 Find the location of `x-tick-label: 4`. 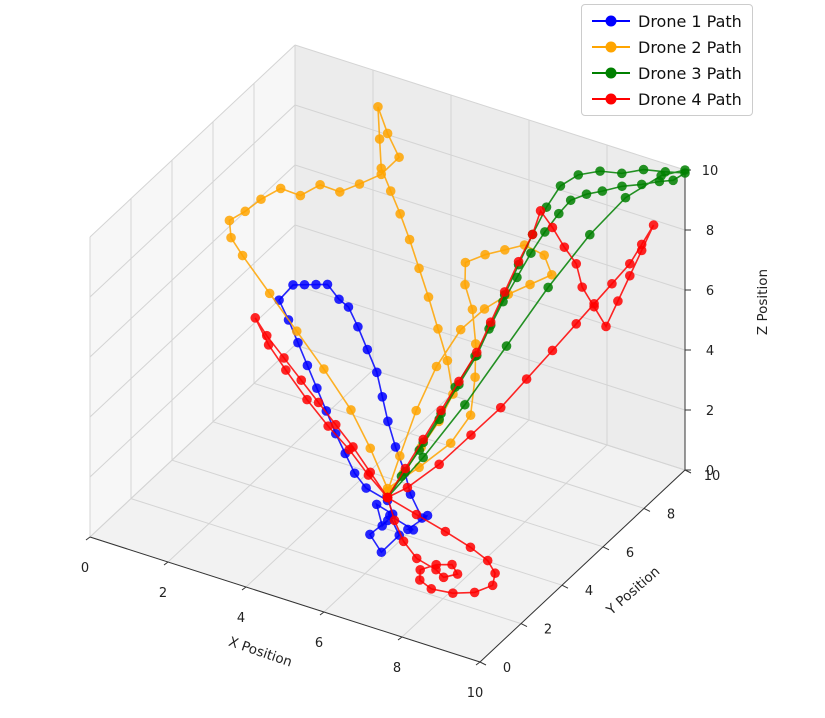

x-tick-label: 4 is located at coordinates (241, 618).